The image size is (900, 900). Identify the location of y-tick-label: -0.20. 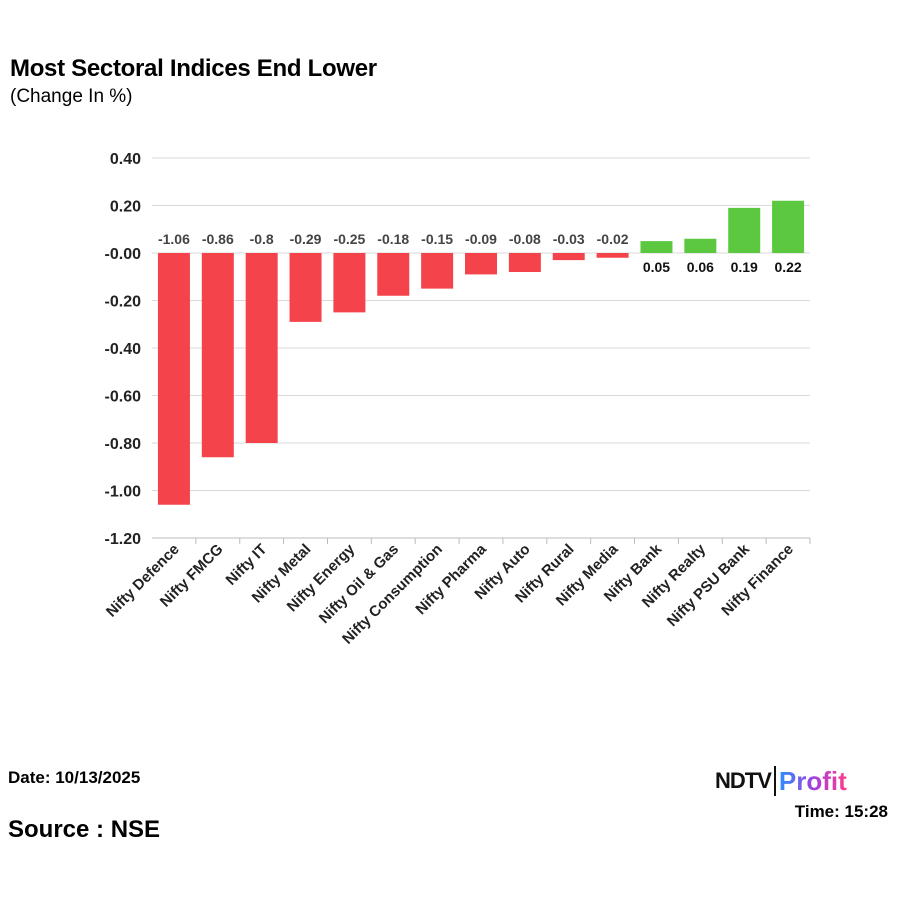
(123, 302).